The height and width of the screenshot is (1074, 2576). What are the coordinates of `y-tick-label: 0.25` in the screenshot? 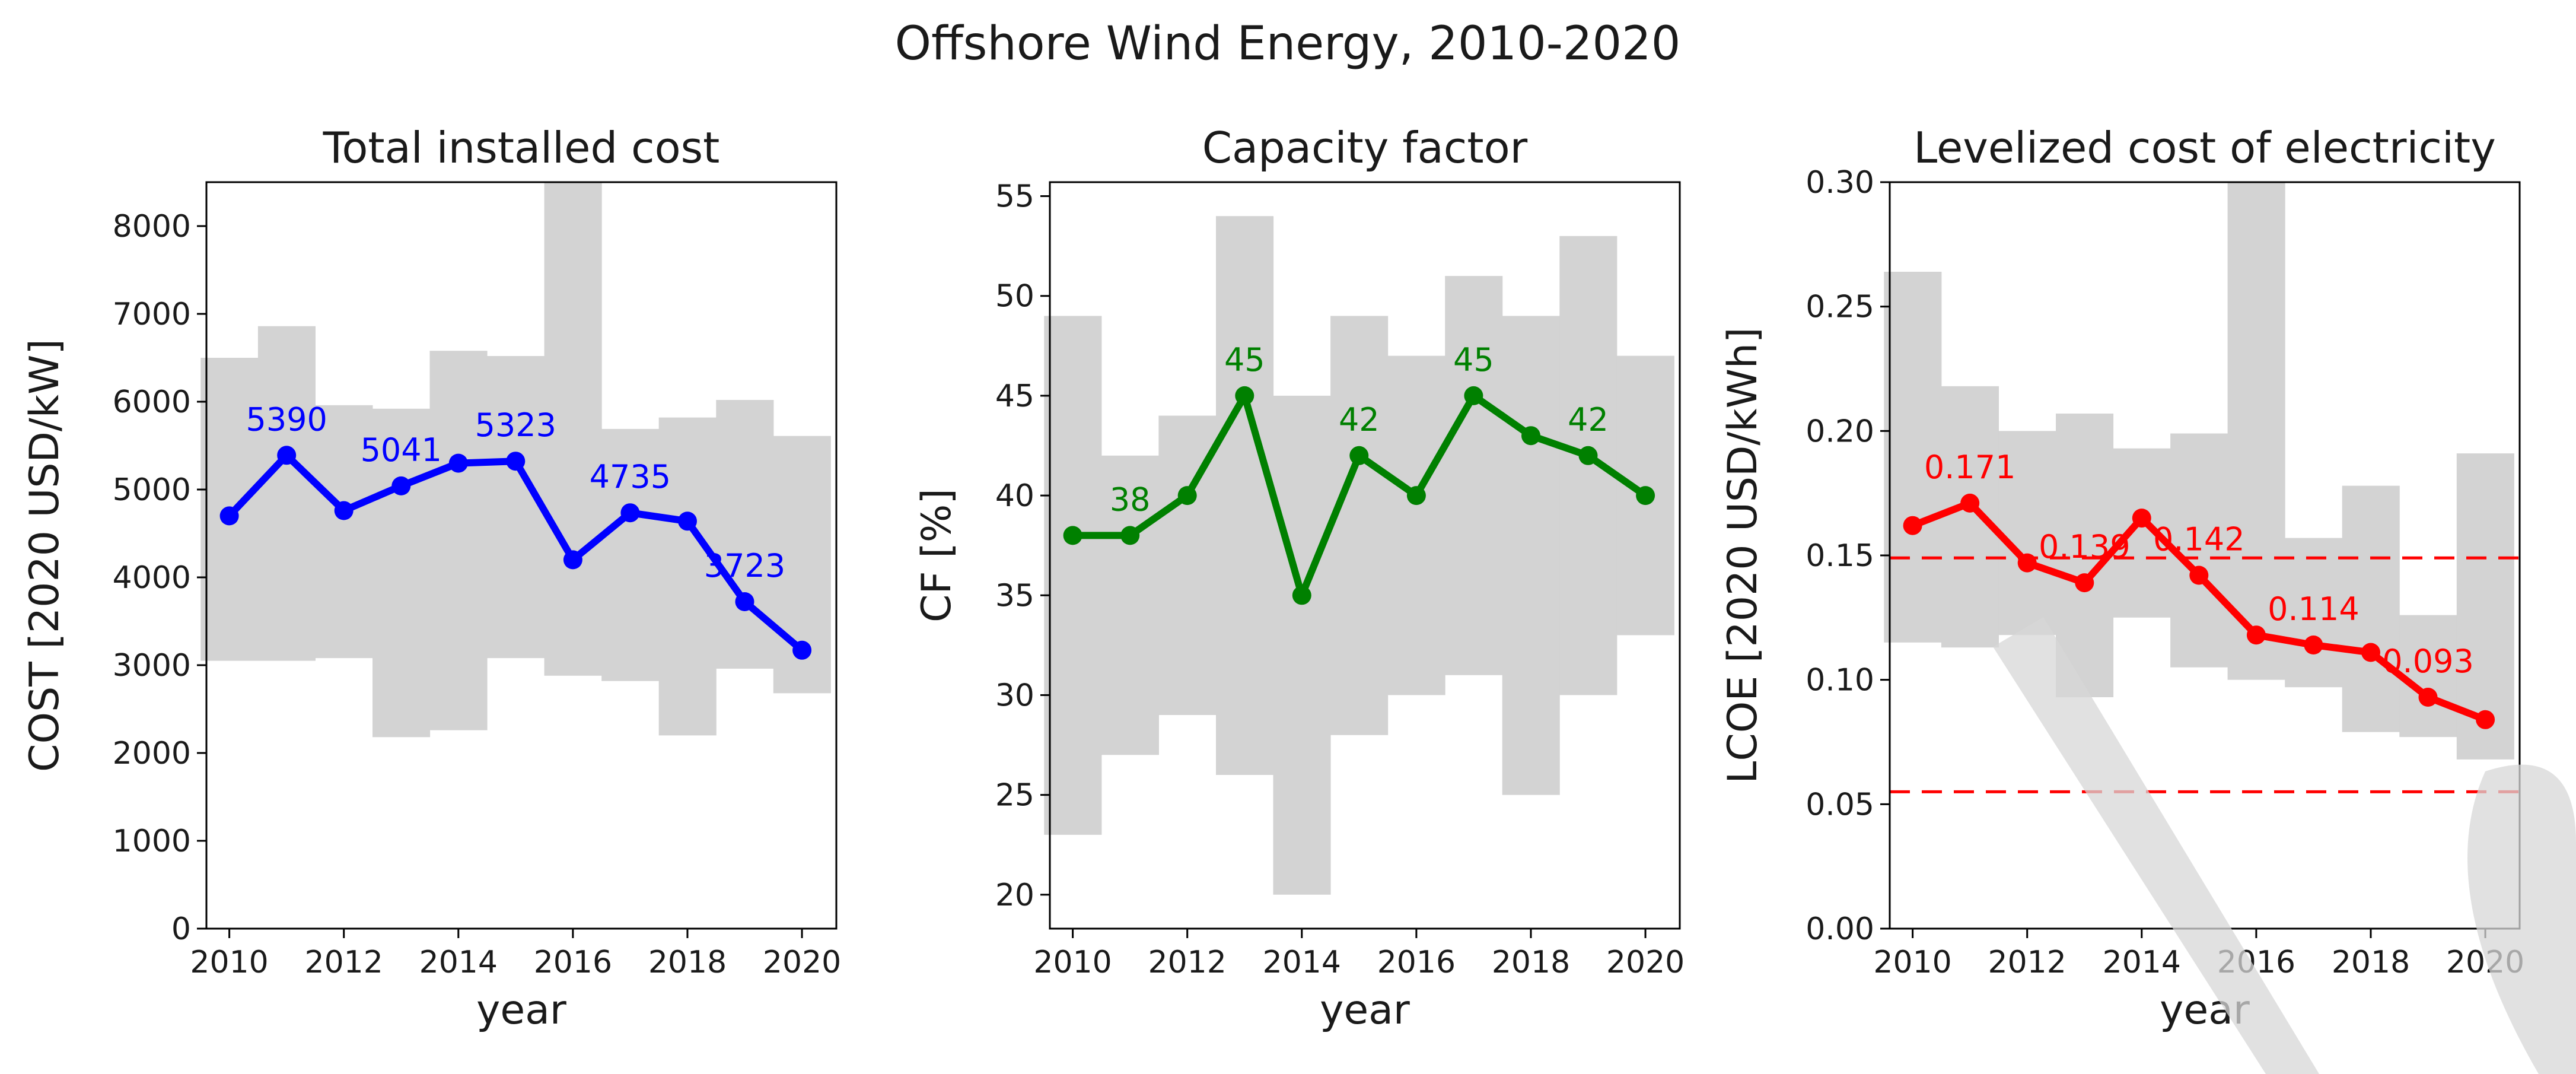 It's located at (1840, 307).